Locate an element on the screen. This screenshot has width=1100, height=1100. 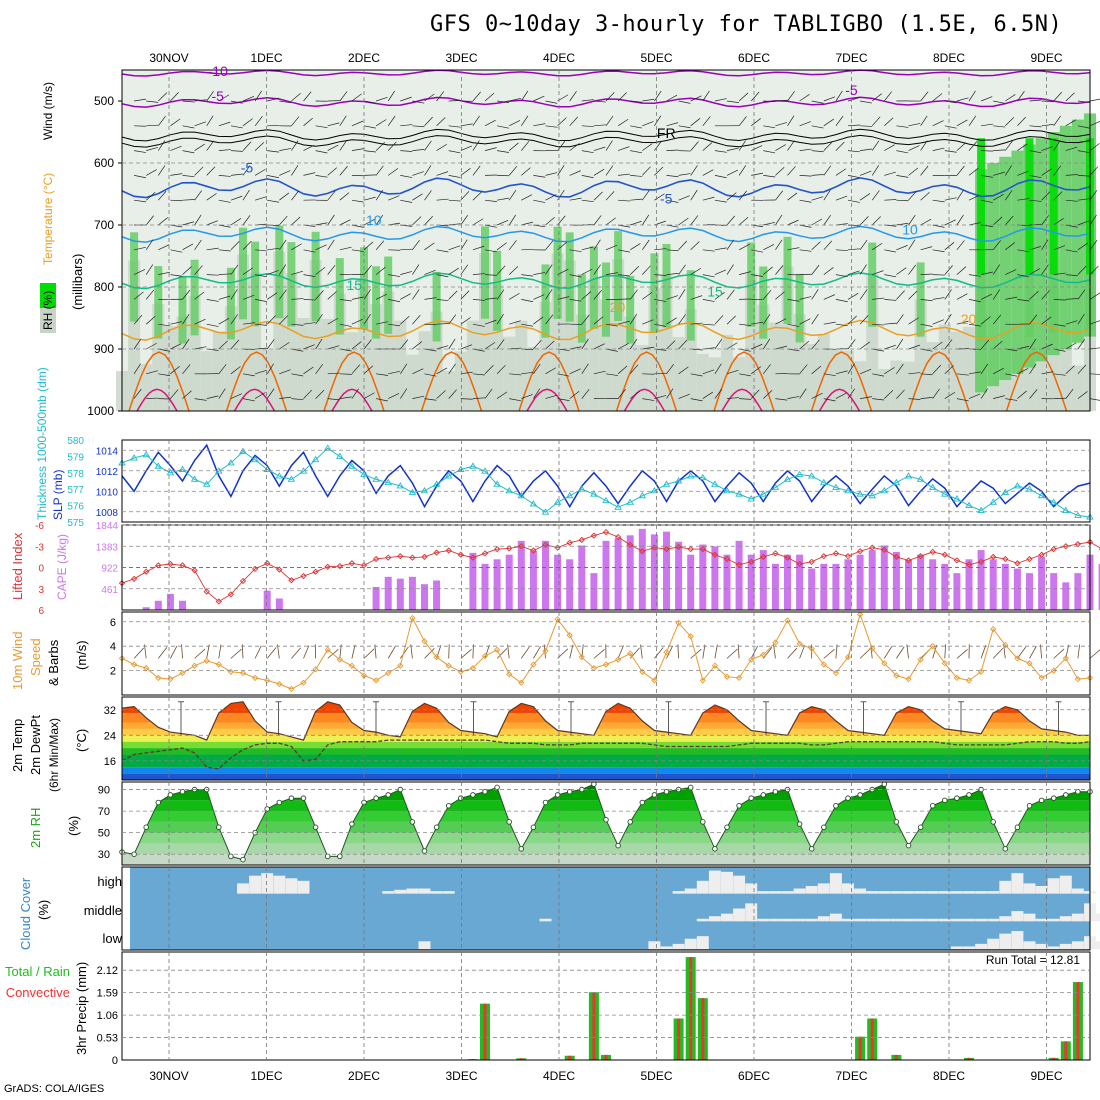
precip-conv-bar is located at coordinates (594, 1026).